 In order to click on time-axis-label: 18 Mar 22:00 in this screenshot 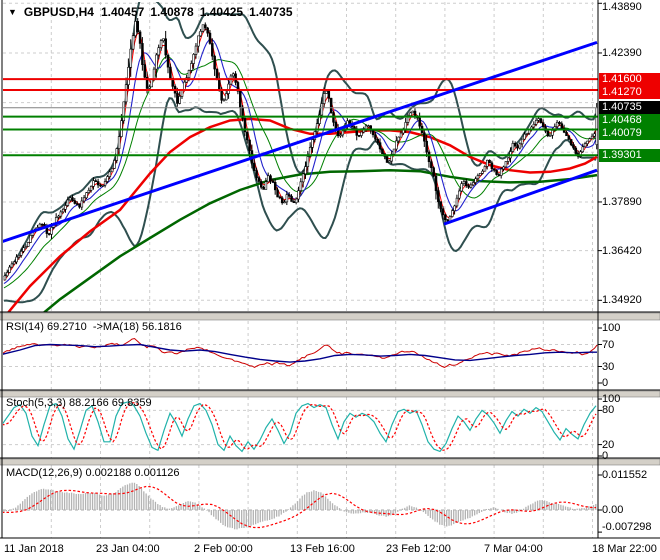, I will do `click(624, 549)`.